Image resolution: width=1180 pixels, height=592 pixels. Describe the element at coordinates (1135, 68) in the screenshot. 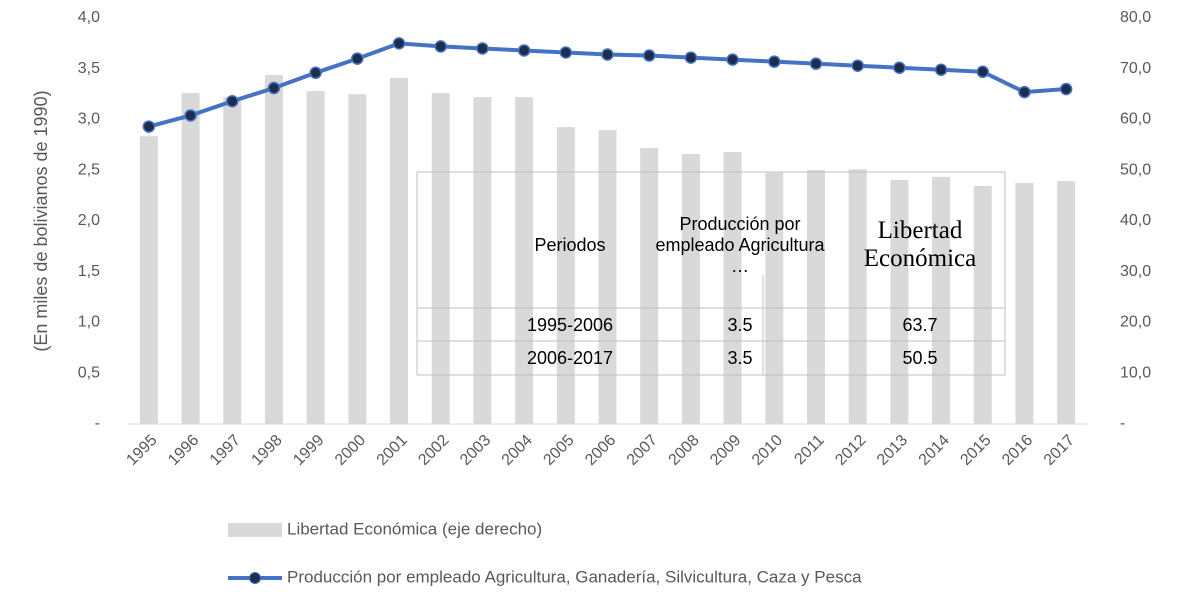

I see `y2-tick-label: 70,0` at that location.